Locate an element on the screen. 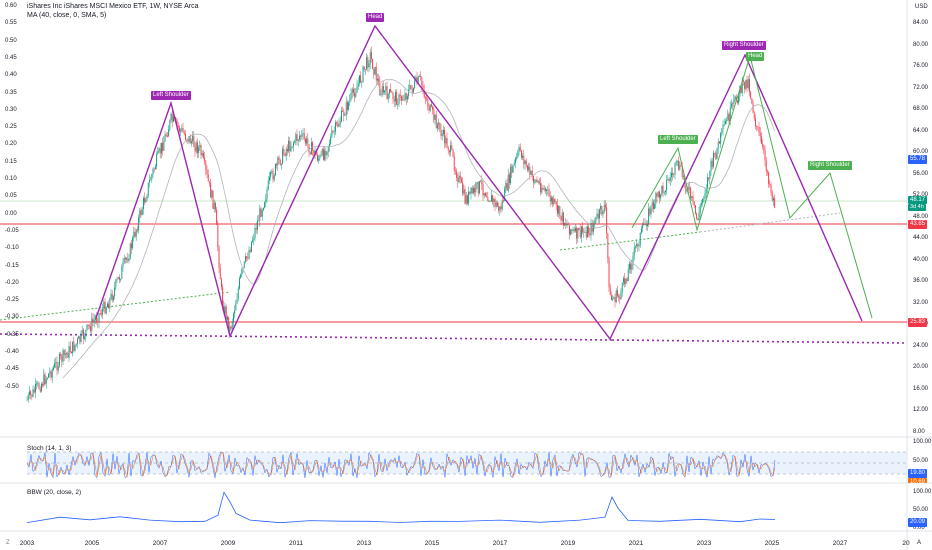 Image resolution: width=932 pixels, height=550 pixels. left-axis-tick: 0.10 is located at coordinates (11, 179).